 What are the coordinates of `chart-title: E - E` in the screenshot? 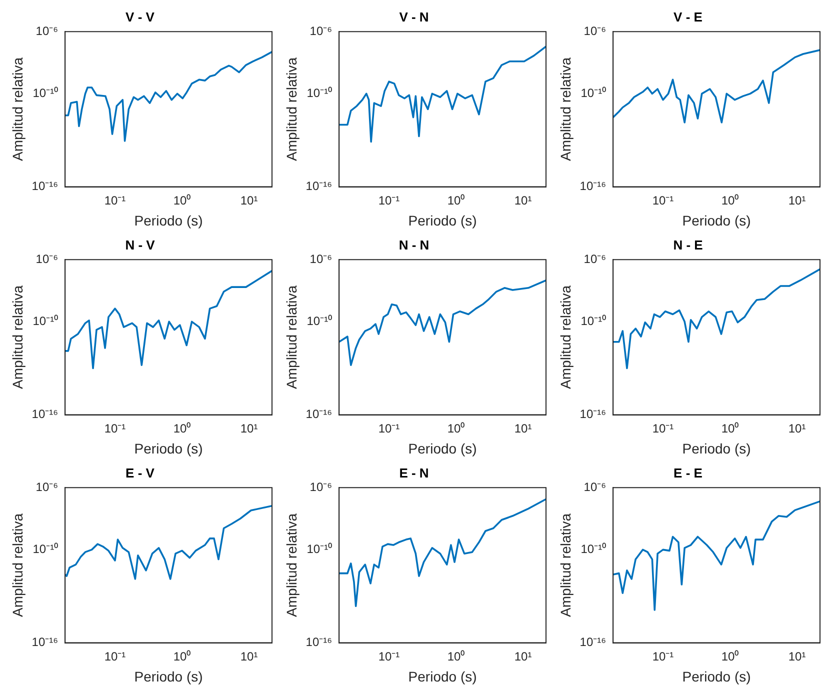 It's located at (688, 472).